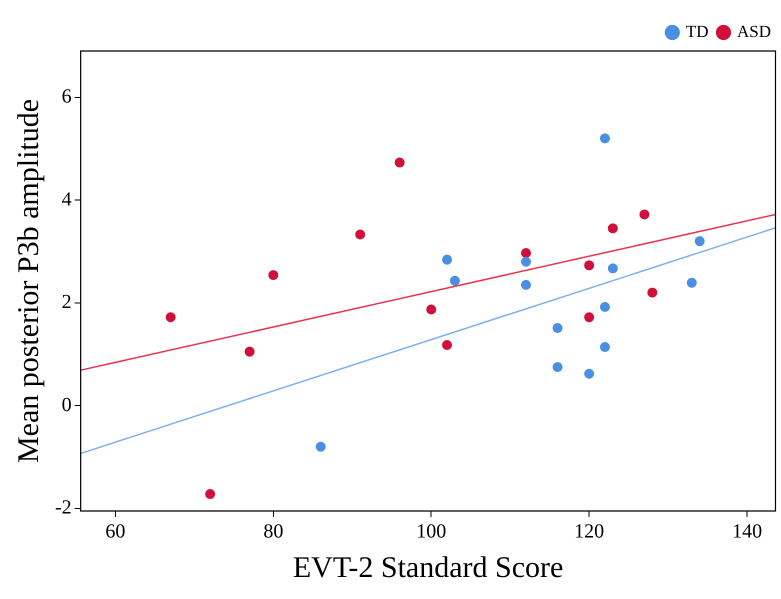  I want to click on x-tick-label: 100, so click(431, 531).